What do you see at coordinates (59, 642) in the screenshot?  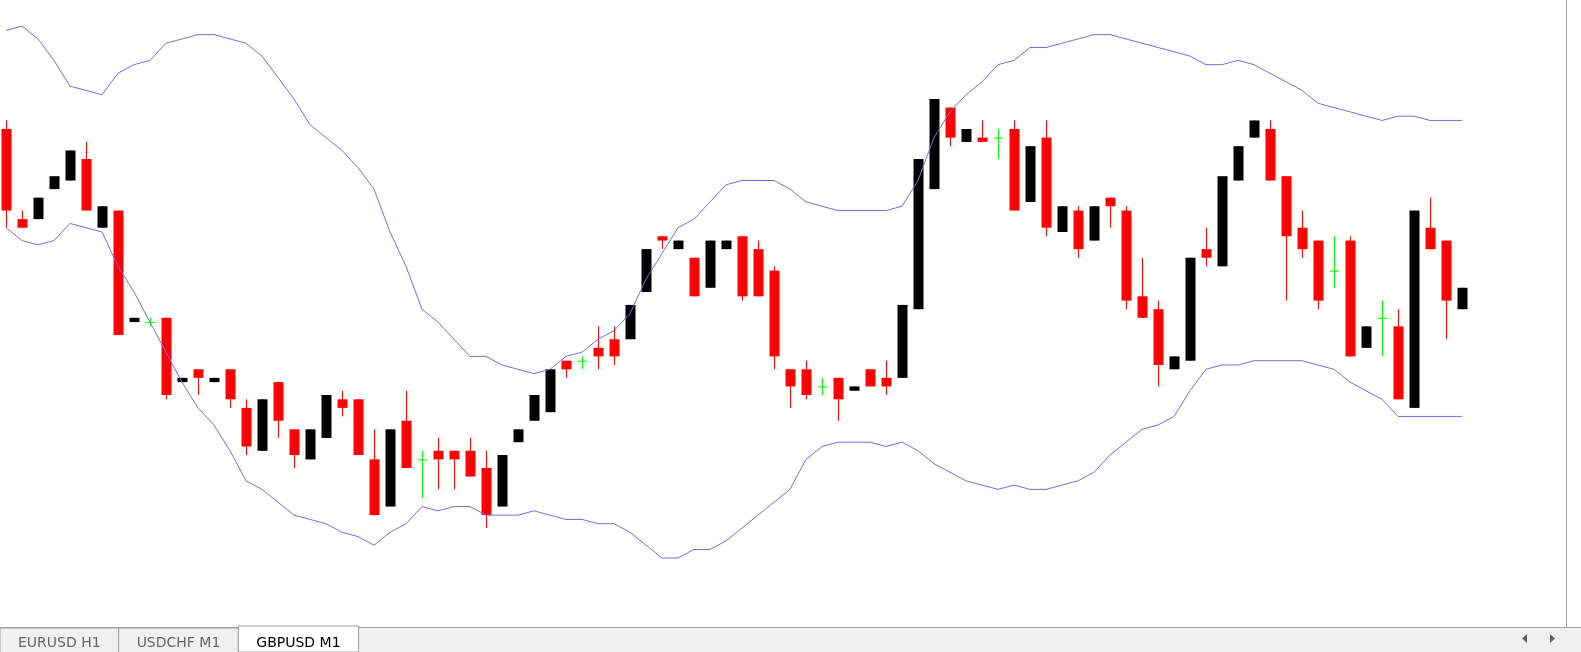 I see `text: EURUSD H1` at bounding box center [59, 642].